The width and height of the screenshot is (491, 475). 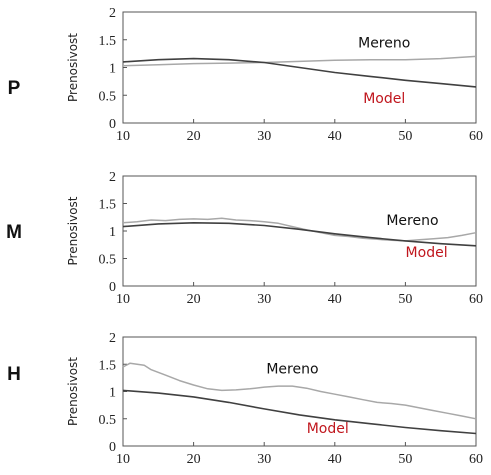 I want to click on panel-side-label: H, so click(x=14, y=374).